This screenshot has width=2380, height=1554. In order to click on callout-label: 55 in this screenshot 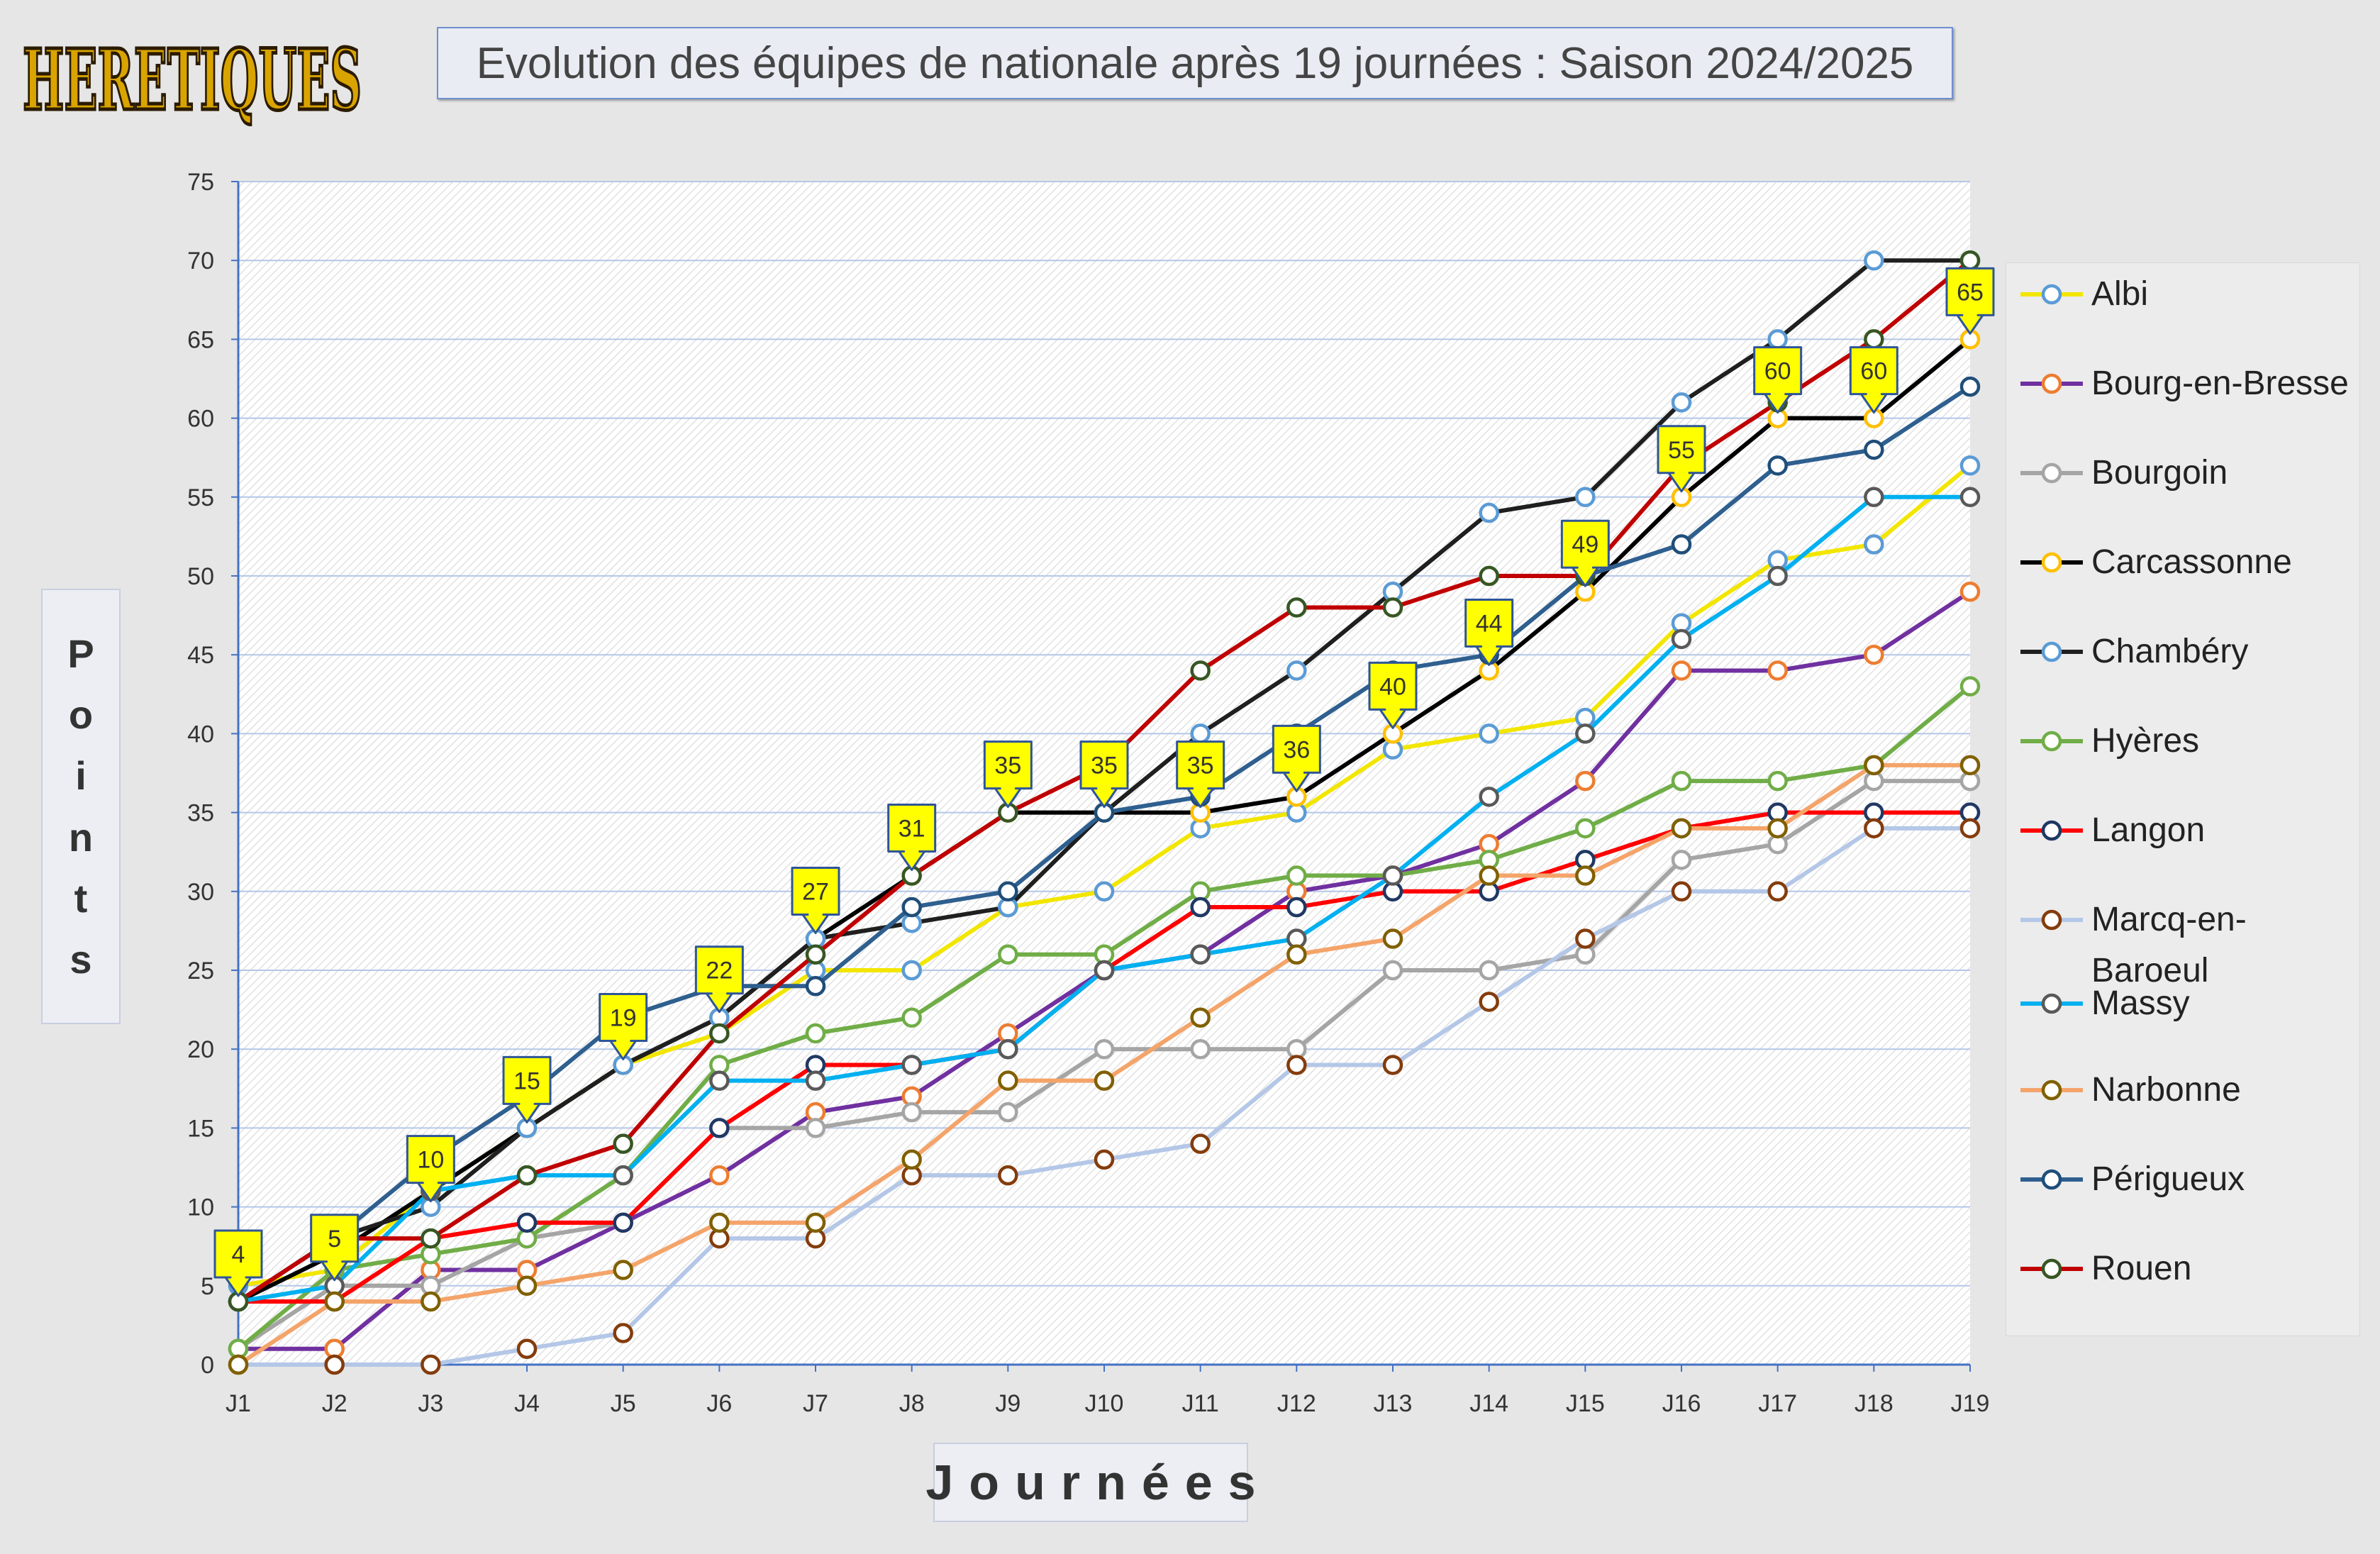, I will do `click(1681, 450)`.